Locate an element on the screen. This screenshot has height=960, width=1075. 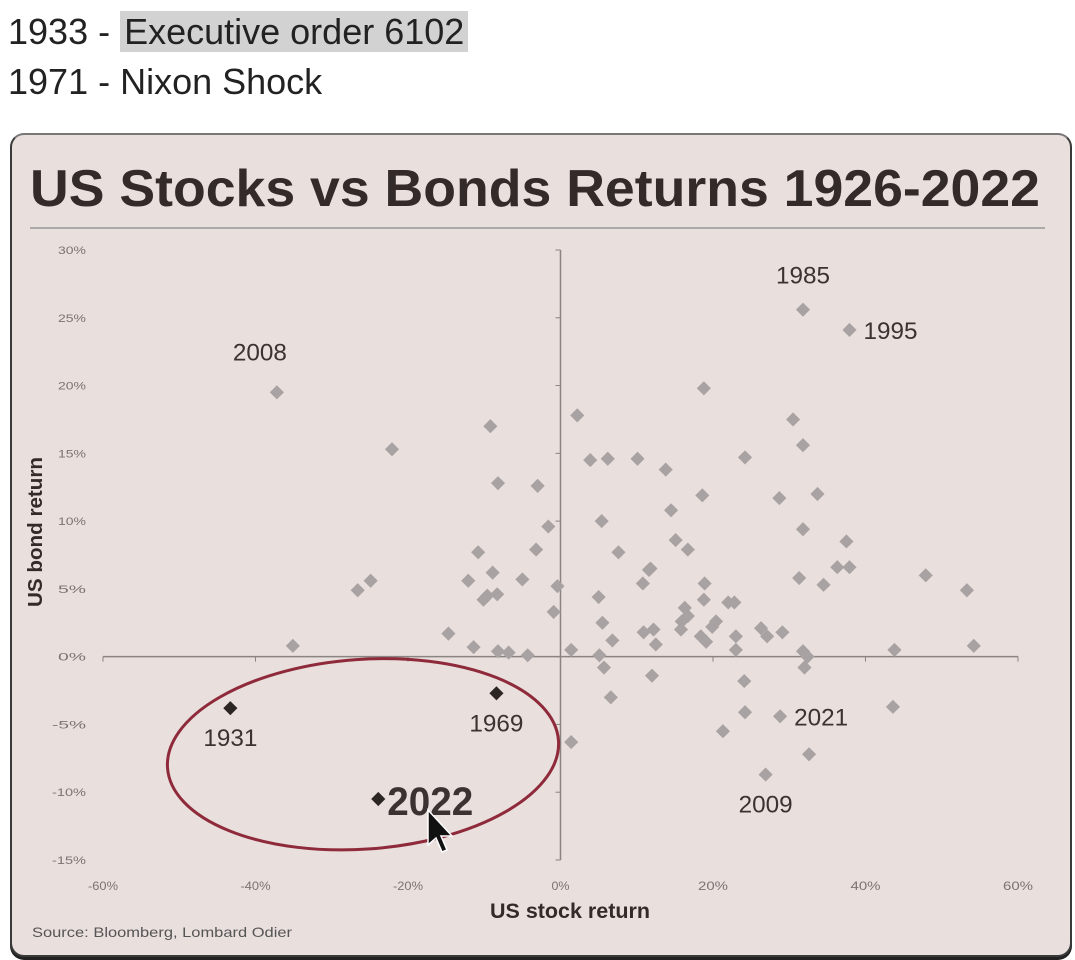
header-line-1971: 1971 - Nixon Shock is located at coordinates (165, 81).